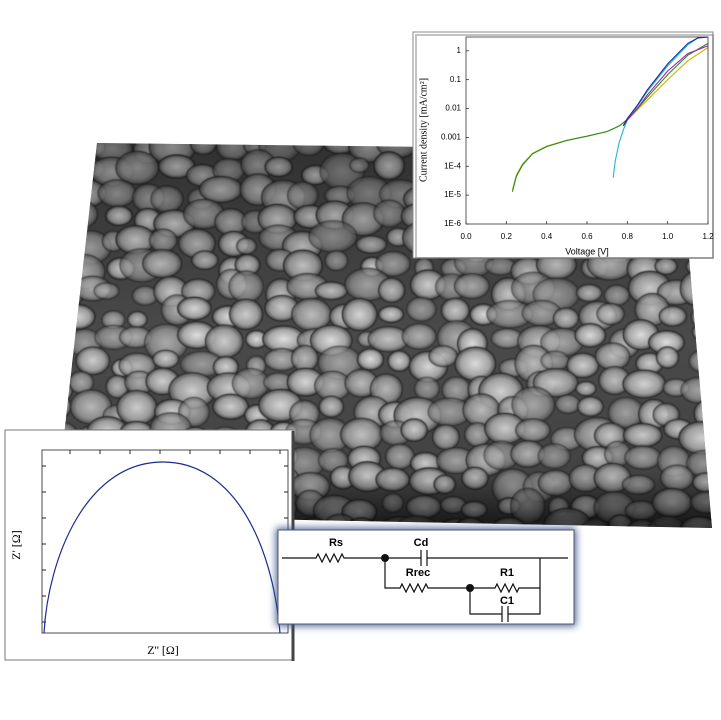 The image size is (721, 720). What do you see at coordinates (466, 236) in the screenshot?
I see `x-tick-label: 0.0` at bounding box center [466, 236].